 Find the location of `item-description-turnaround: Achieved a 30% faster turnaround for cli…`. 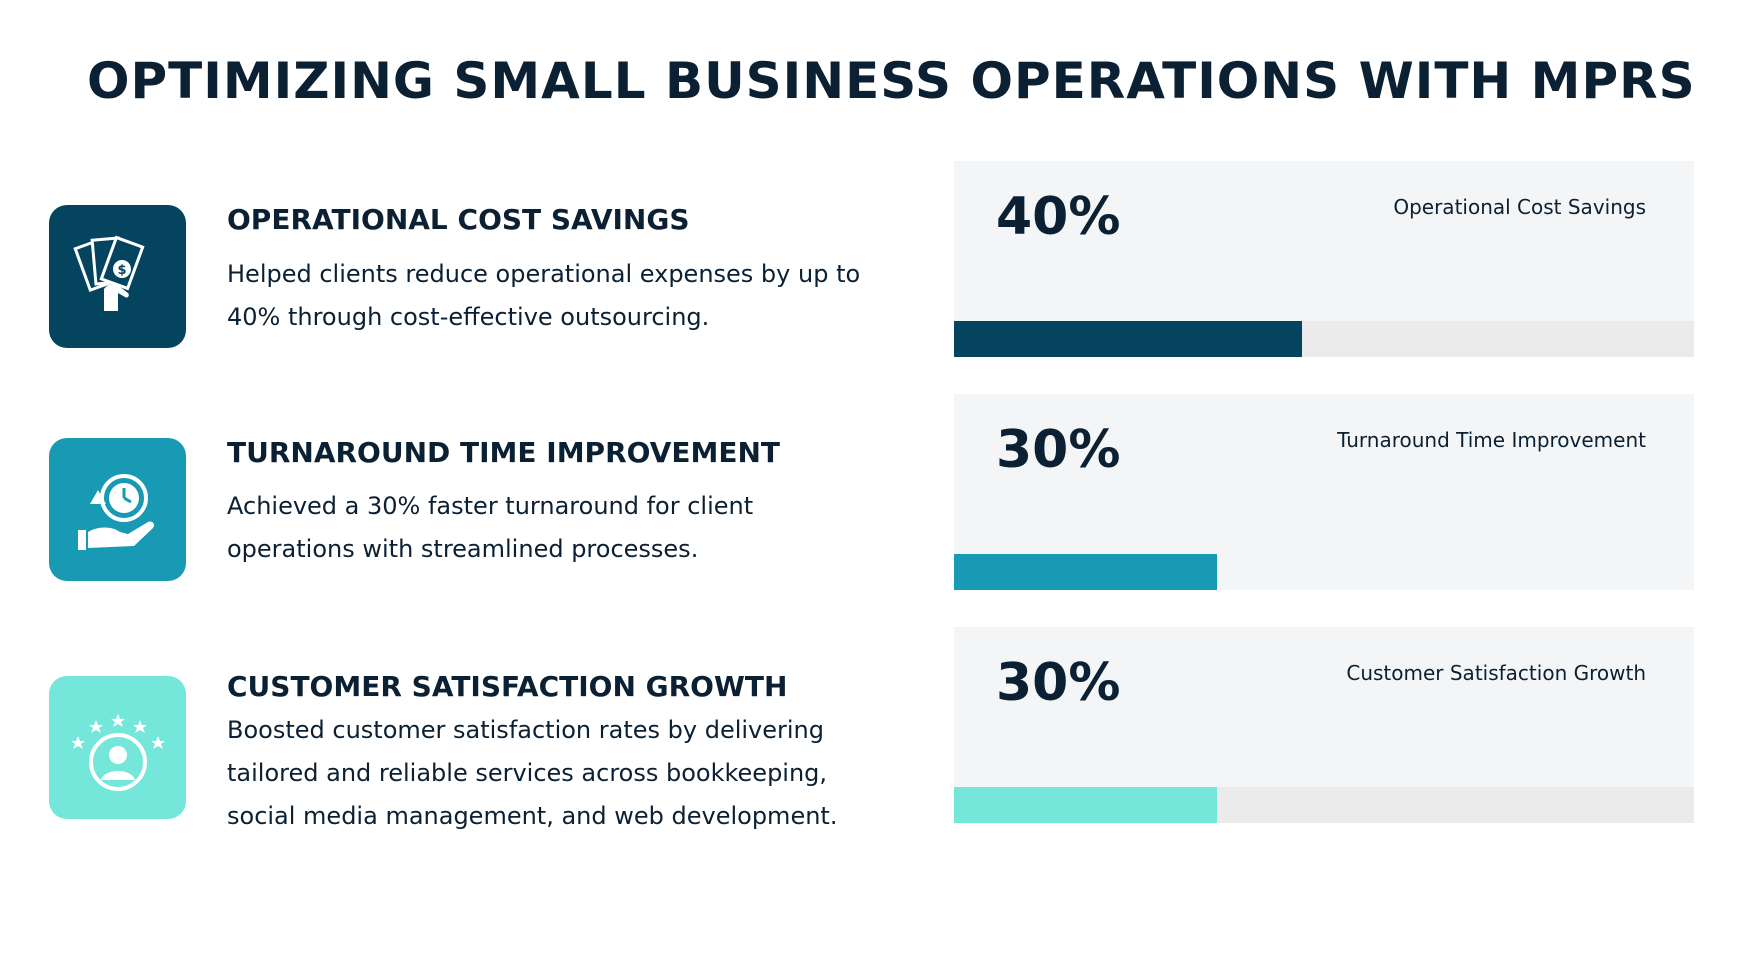

item-description-turnaround: Achieved a 30% faster turnaround for cli… is located at coordinates (490, 527).